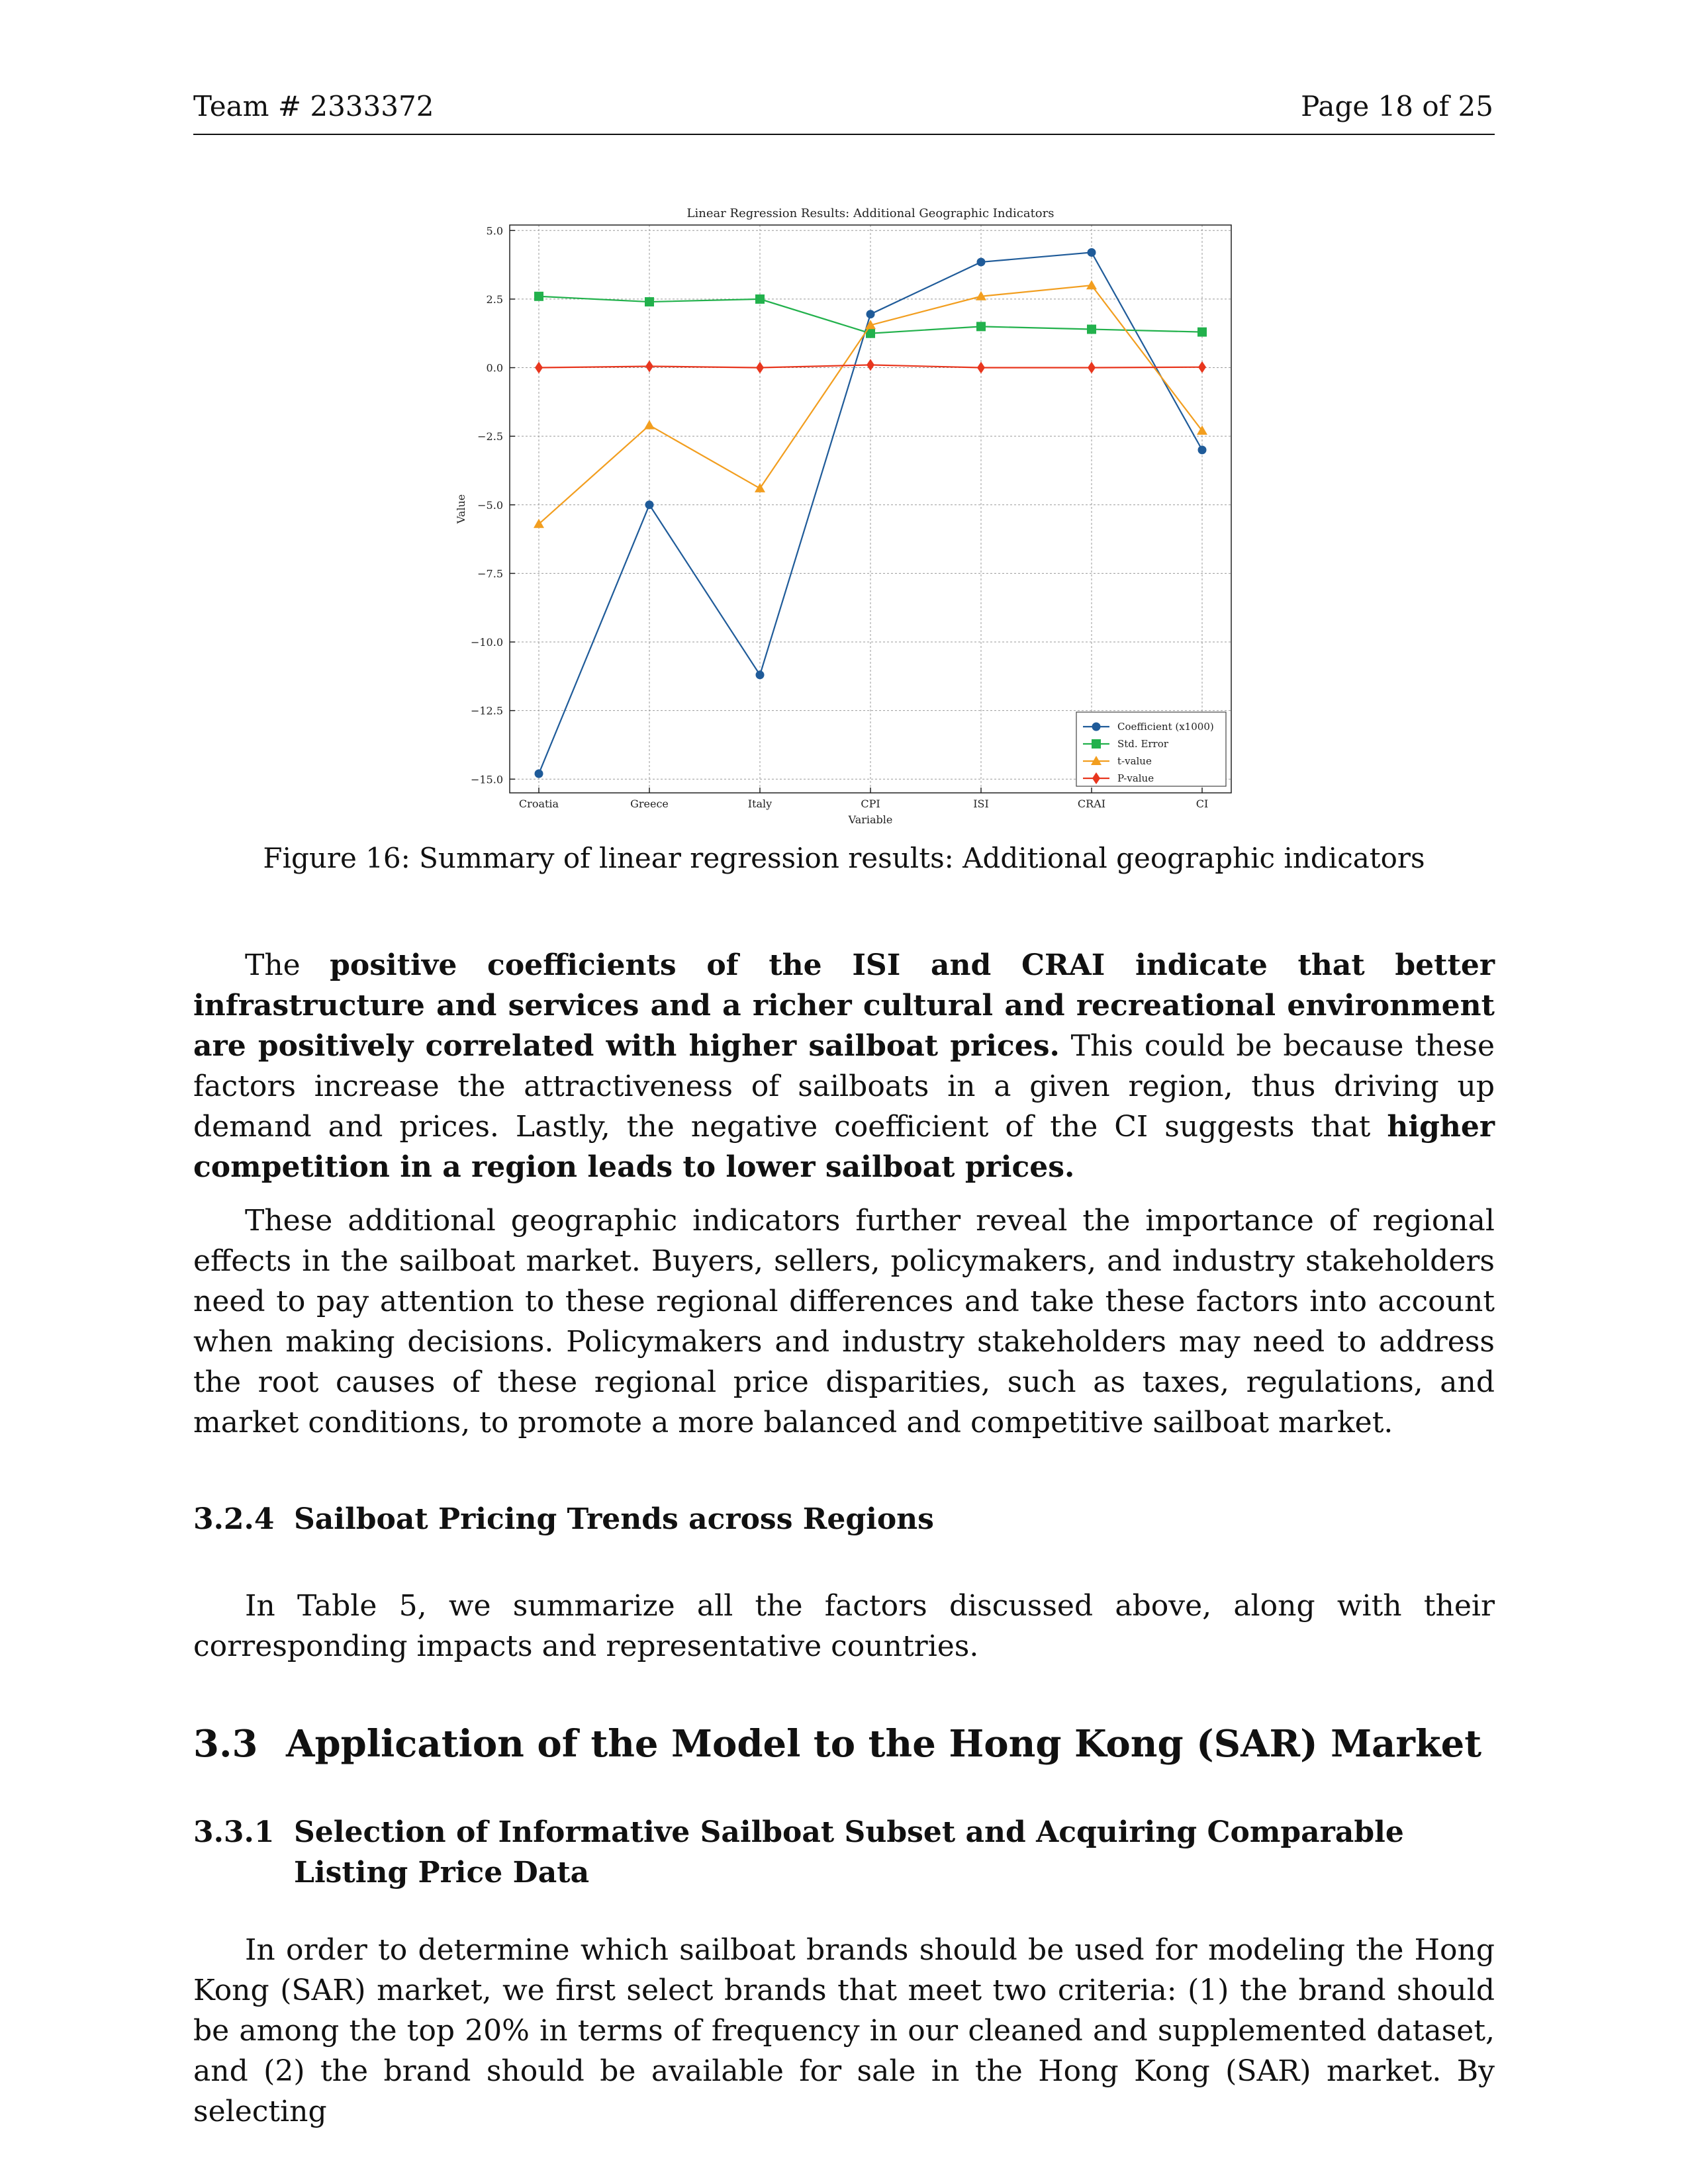 The width and height of the screenshot is (1688, 2184). I want to click on section-title: Sailboat Pricing Trends across Regions, so click(614, 1519).